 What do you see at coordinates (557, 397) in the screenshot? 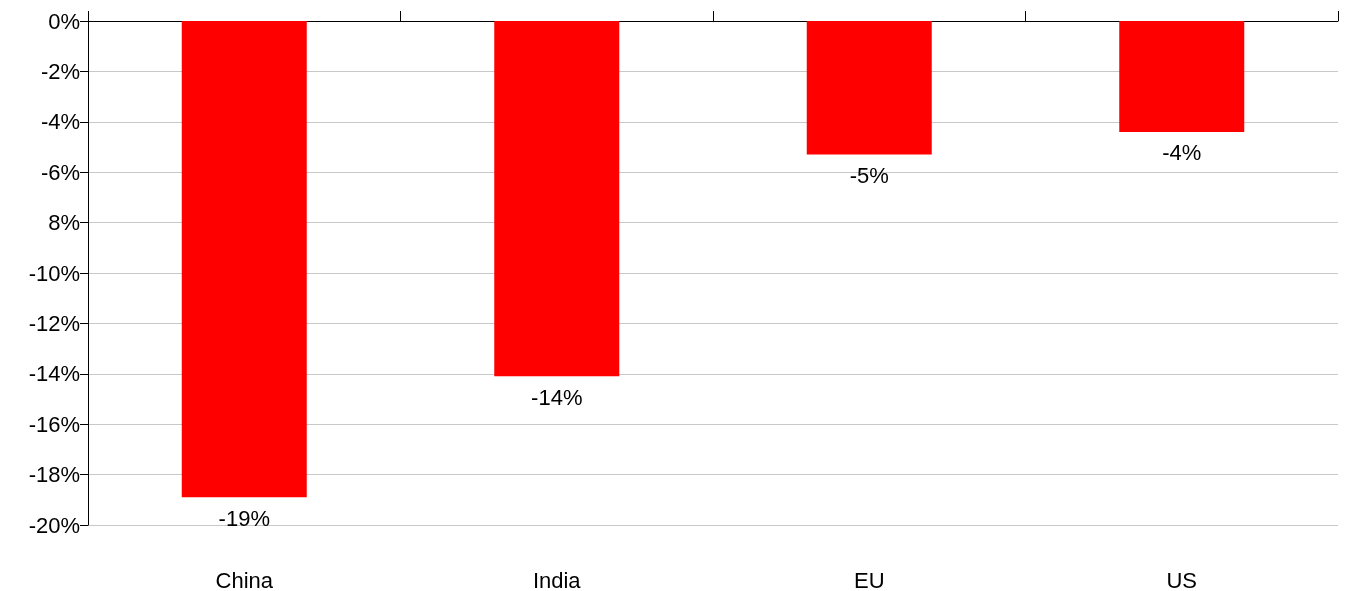
I see `data-label: -14%` at bounding box center [557, 397].